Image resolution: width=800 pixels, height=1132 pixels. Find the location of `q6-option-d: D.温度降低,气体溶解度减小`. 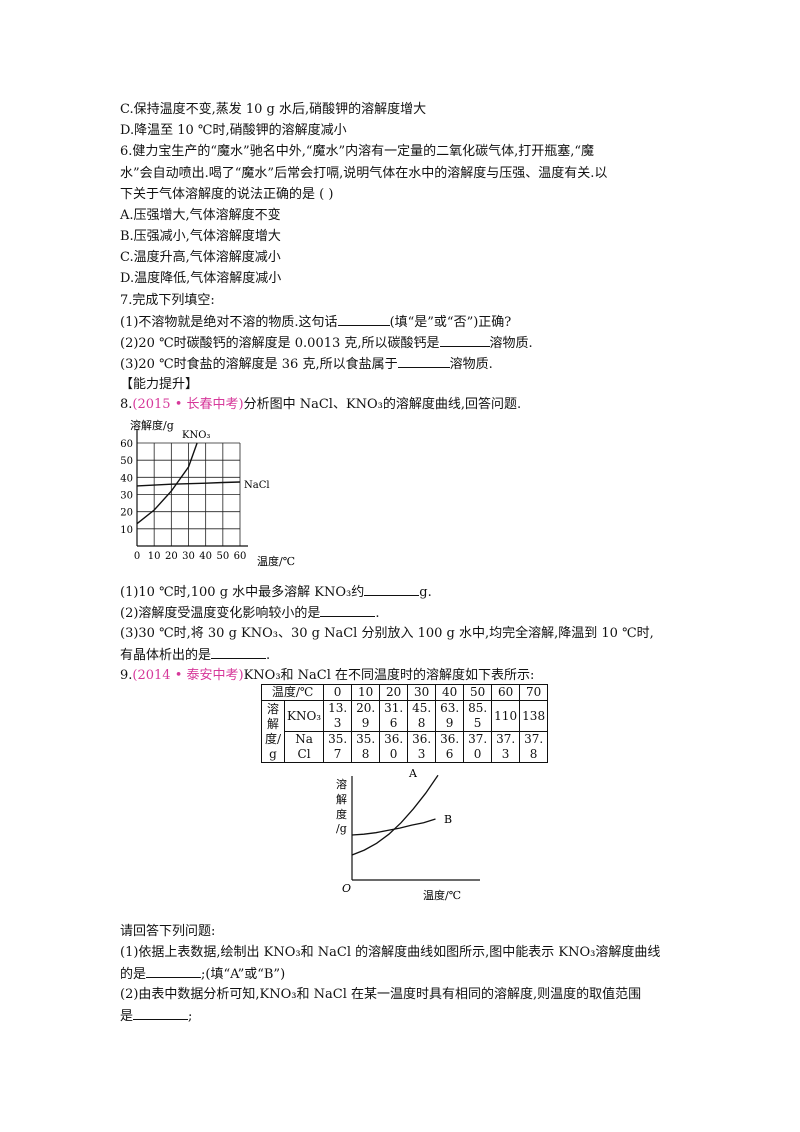

q6-option-d: D.温度降低,气体溶解度减小 is located at coordinates (201, 278).